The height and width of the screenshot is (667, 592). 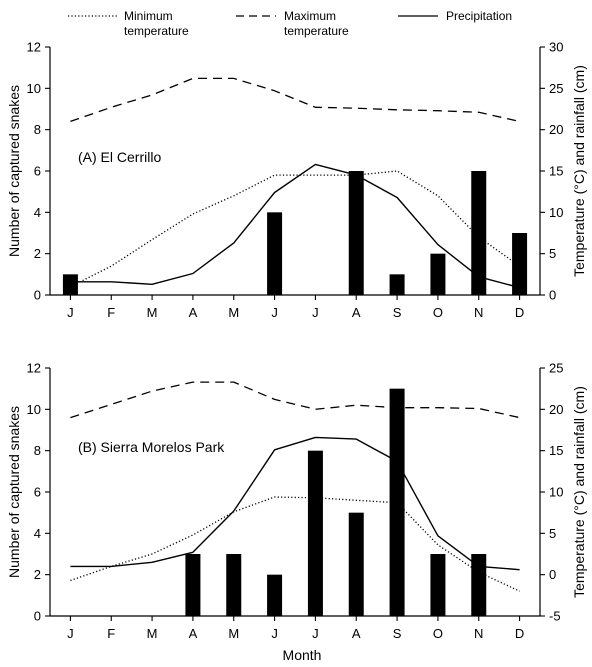 I want to click on right-tick-label: 30, so click(x=556, y=47).